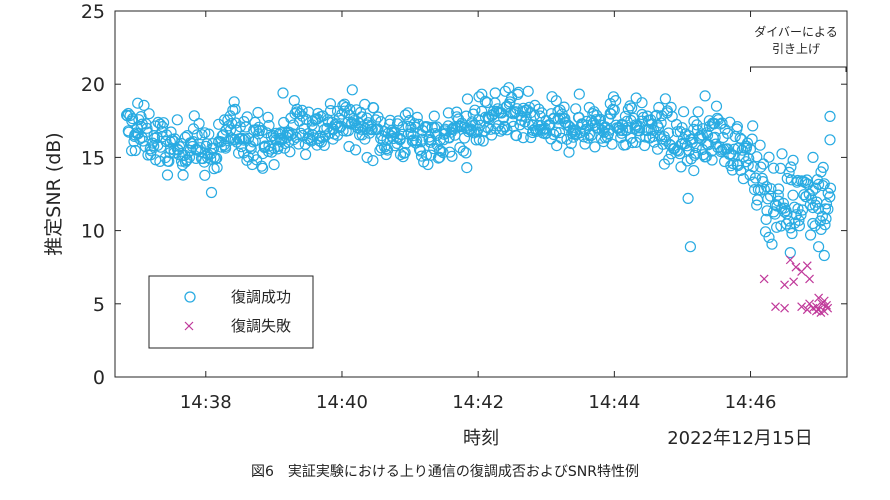 This screenshot has width=890, height=500. I want to click on legend-x-marker, so click(189, 326).